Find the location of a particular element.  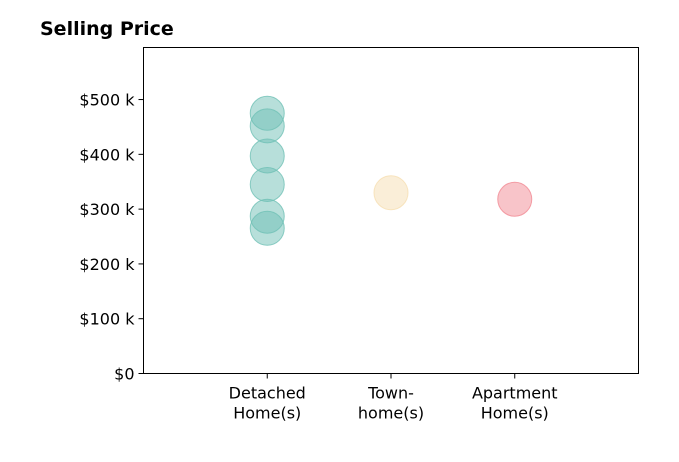

chart-title: Selling Price is located at coordinates (107, 29).